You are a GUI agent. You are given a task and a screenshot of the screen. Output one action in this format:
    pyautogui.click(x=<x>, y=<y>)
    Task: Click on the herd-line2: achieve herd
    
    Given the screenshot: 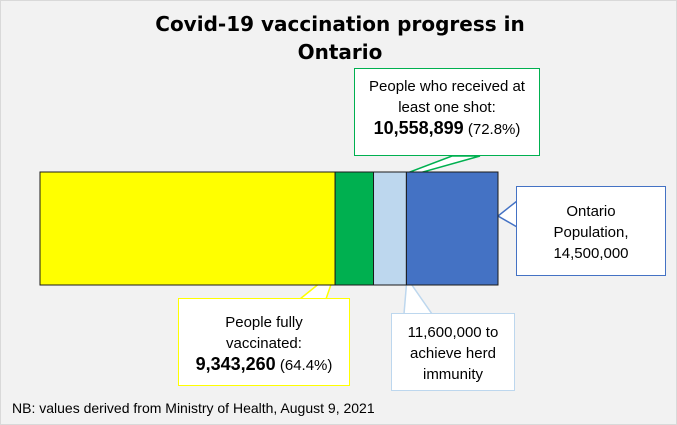 What is the action you would take?
    pyautogui.click(x=453, y=353)
    